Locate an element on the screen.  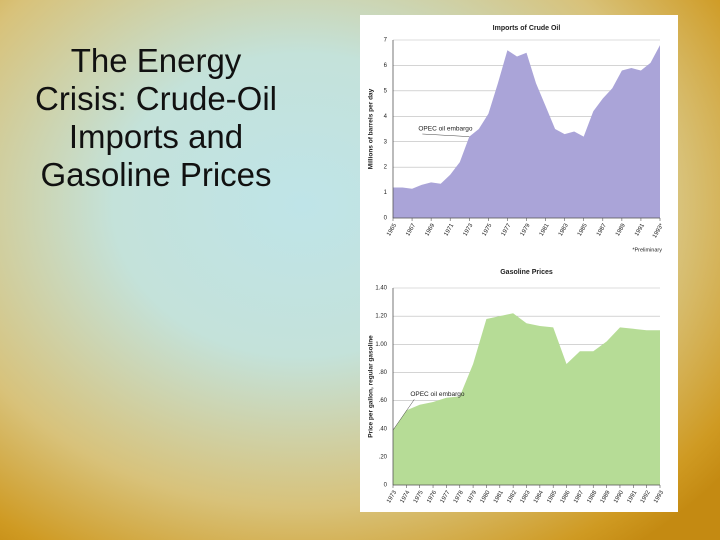
x-tick-label: 1982 is located at coordinates (512, 496).